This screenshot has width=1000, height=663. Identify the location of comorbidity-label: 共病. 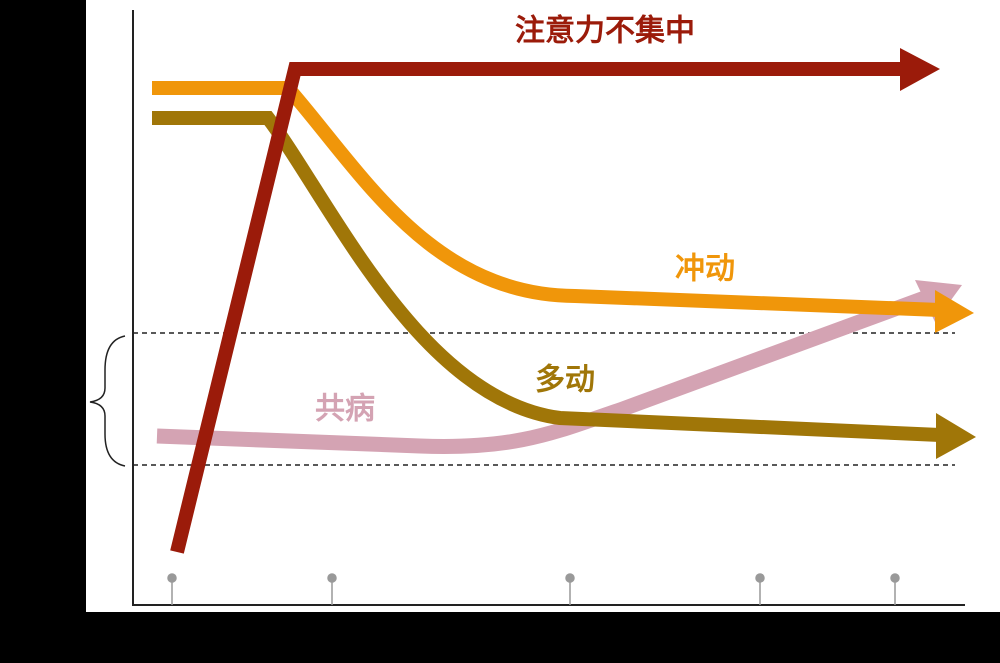
(345, 409).